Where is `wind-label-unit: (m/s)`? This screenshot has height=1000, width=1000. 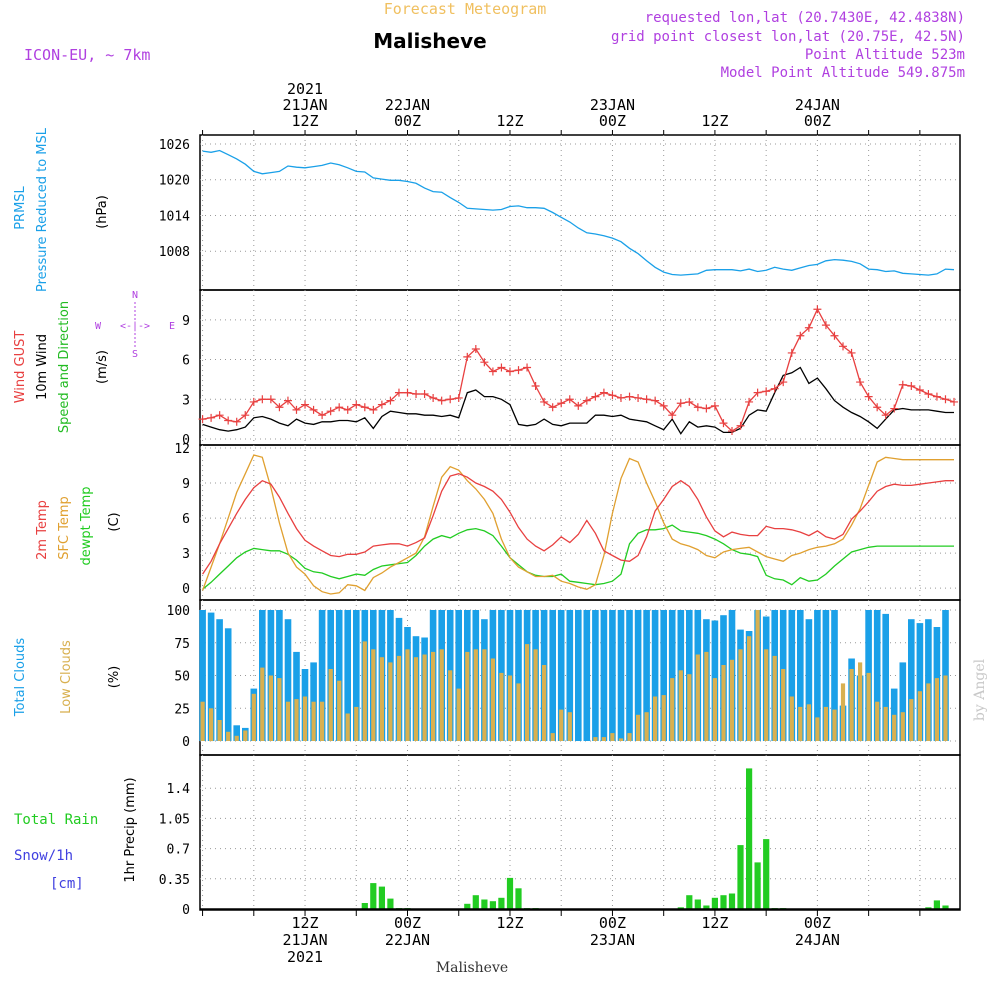
wind-label-unit: (m/s) is located at coordinates (102, 367).